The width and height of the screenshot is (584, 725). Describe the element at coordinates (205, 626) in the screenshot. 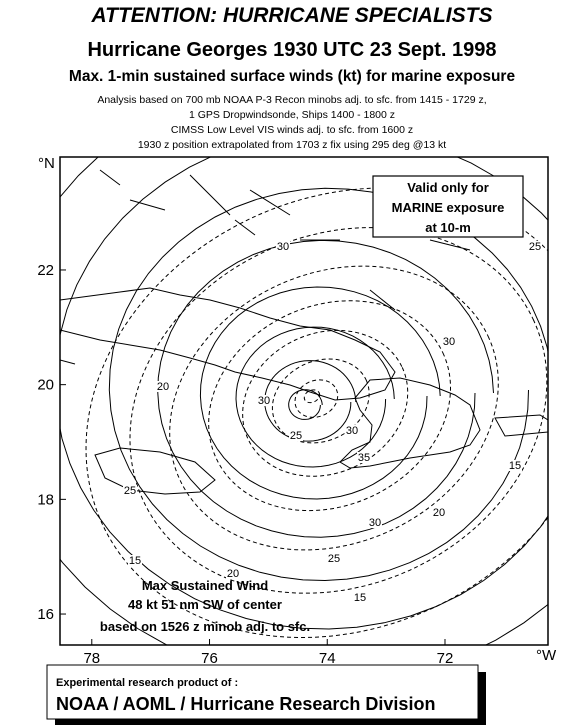

I see `max-wind-text: based on 1526 z minob adj. to sfc.` at that location.